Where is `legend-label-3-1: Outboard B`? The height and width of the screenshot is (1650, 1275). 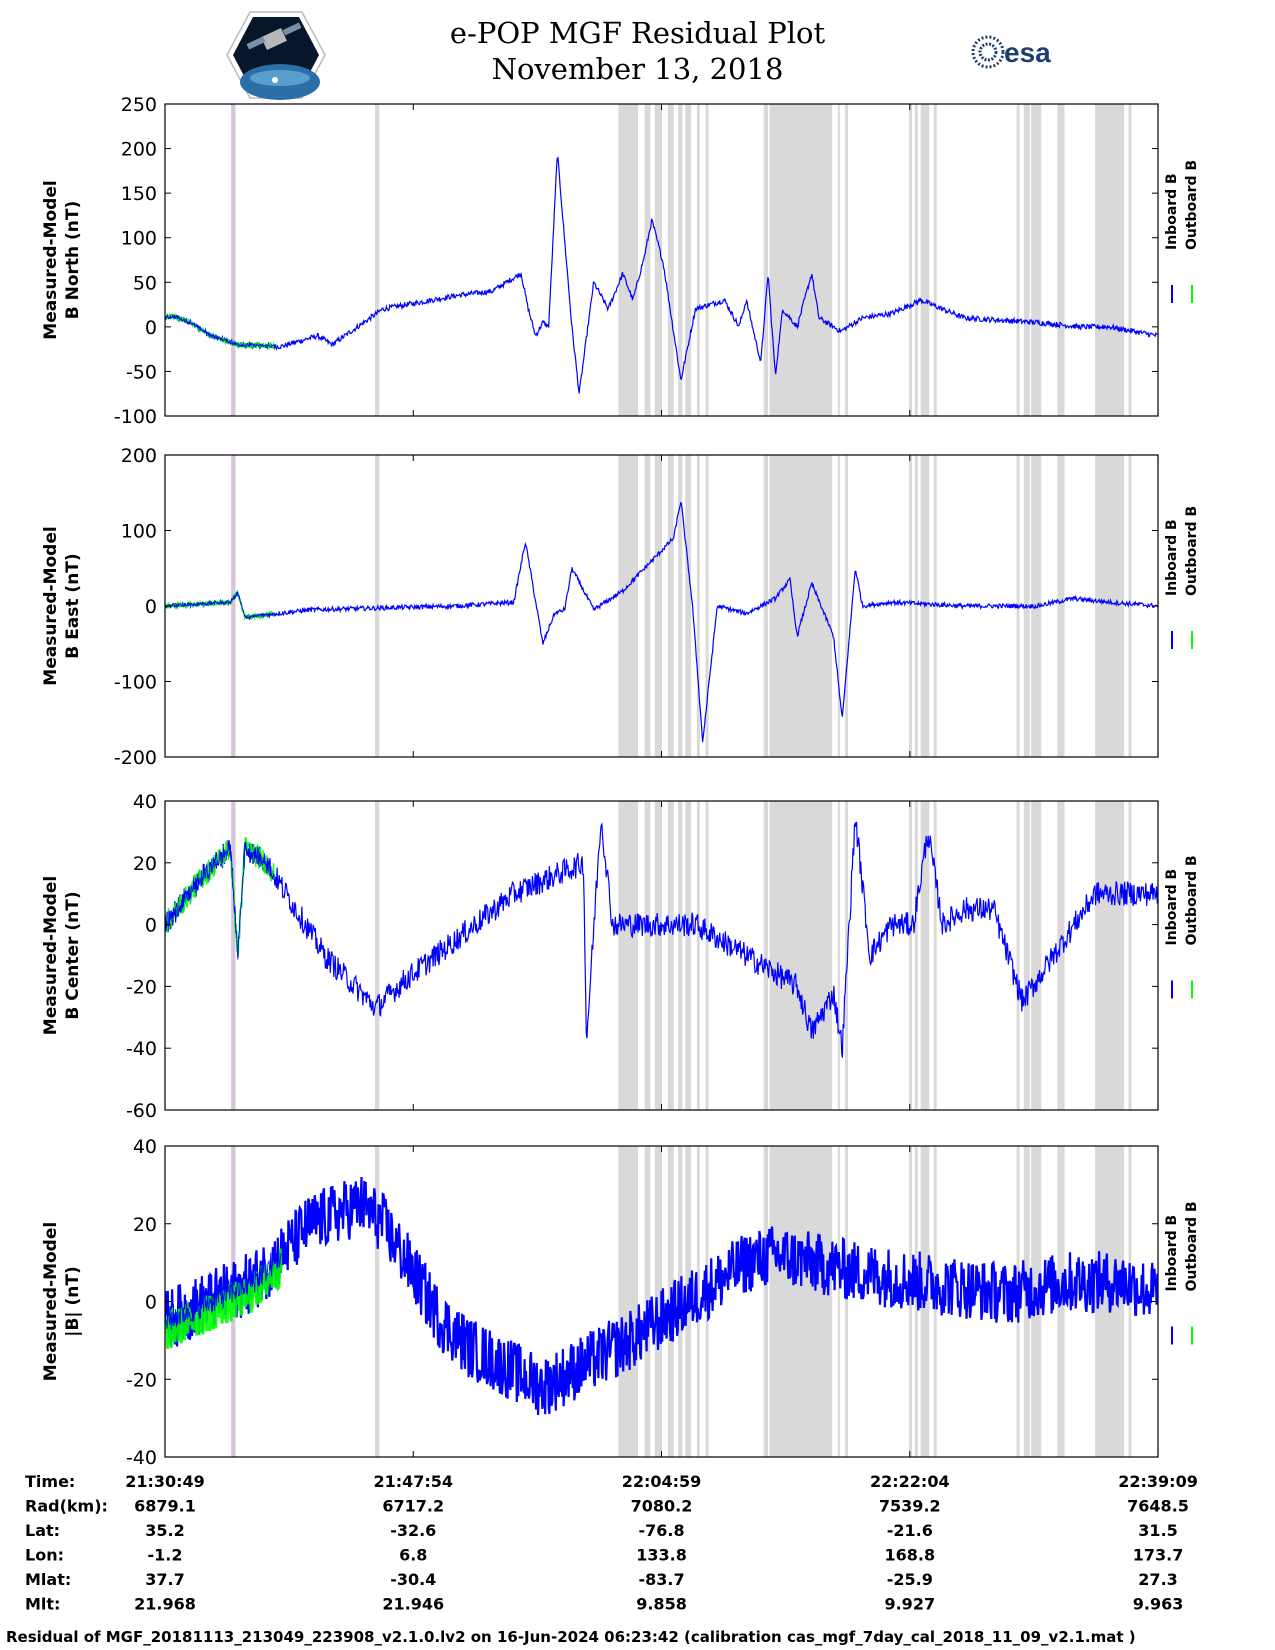 legend-label-3-1: Outboard B is located at coordinates (1192, 1246).